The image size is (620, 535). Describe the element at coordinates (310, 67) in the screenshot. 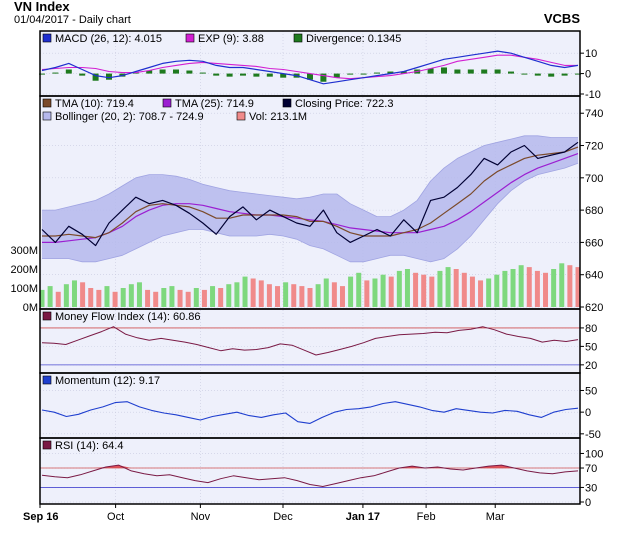

I see `macd-line` at that location.